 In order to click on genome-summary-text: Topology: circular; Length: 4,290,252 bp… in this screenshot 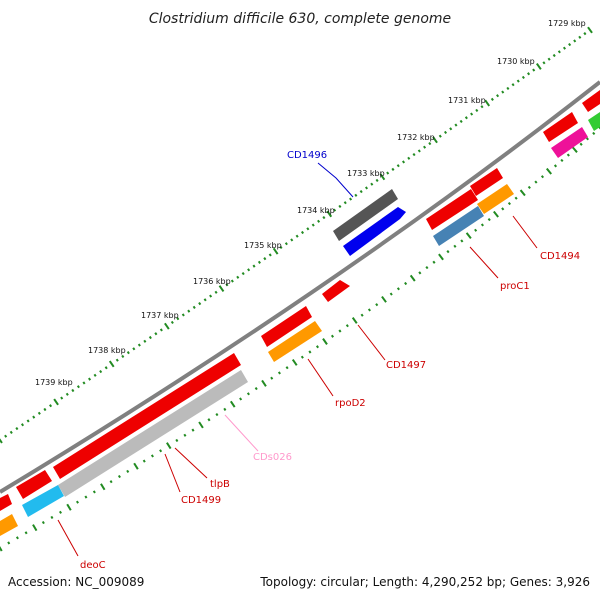, I will do `click(424, 582)`.